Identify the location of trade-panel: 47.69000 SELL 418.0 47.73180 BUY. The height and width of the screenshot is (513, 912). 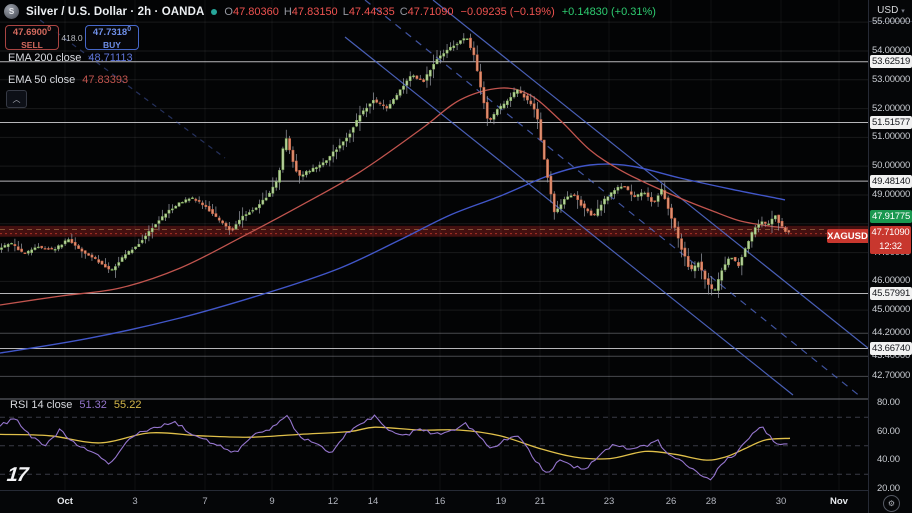
(72, 37).